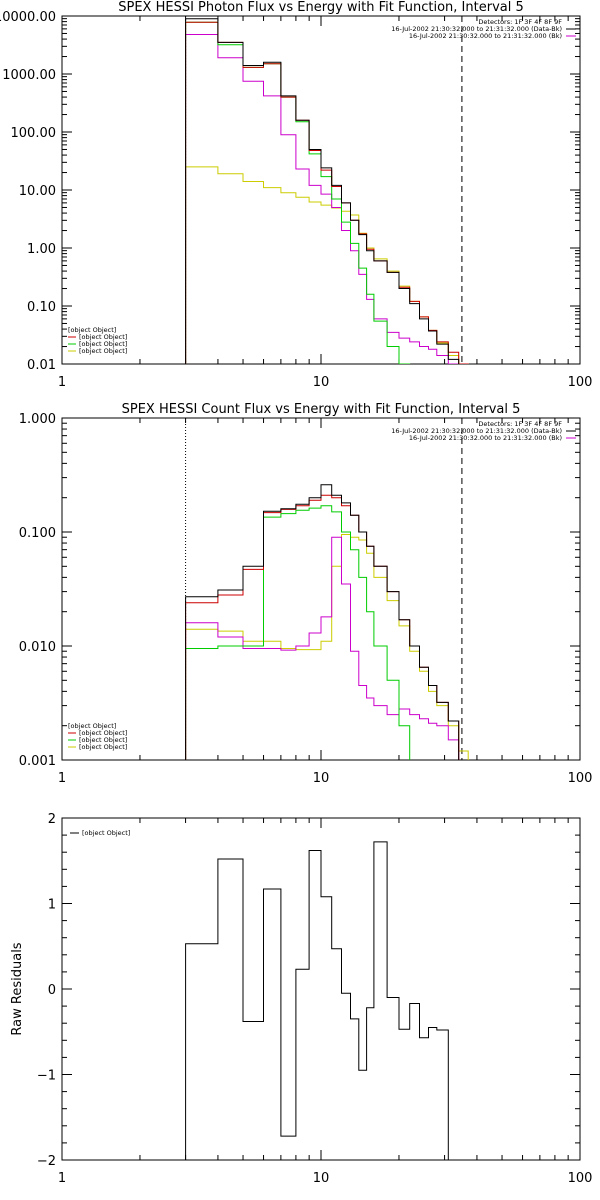  Describe the element at coordinates (52, 819) in the screenshot. I see `y-tick-label: 2` at that location.